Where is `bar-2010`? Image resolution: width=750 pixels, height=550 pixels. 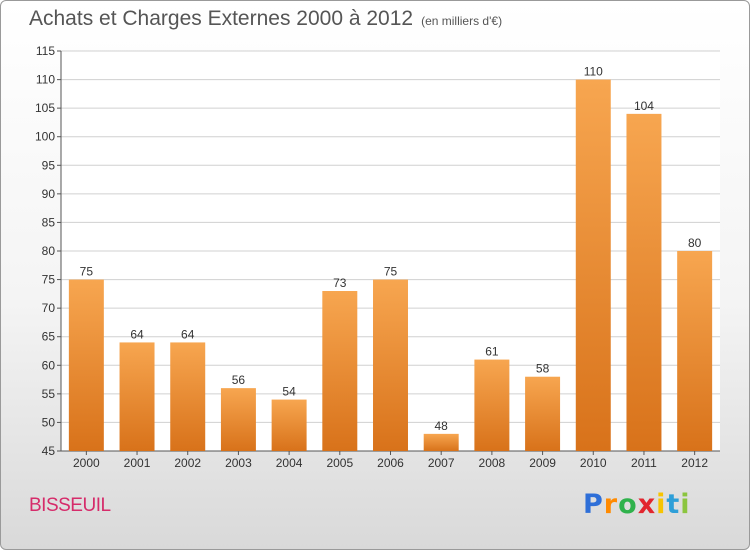 bar-2010 is located at coordinates (593, 265).